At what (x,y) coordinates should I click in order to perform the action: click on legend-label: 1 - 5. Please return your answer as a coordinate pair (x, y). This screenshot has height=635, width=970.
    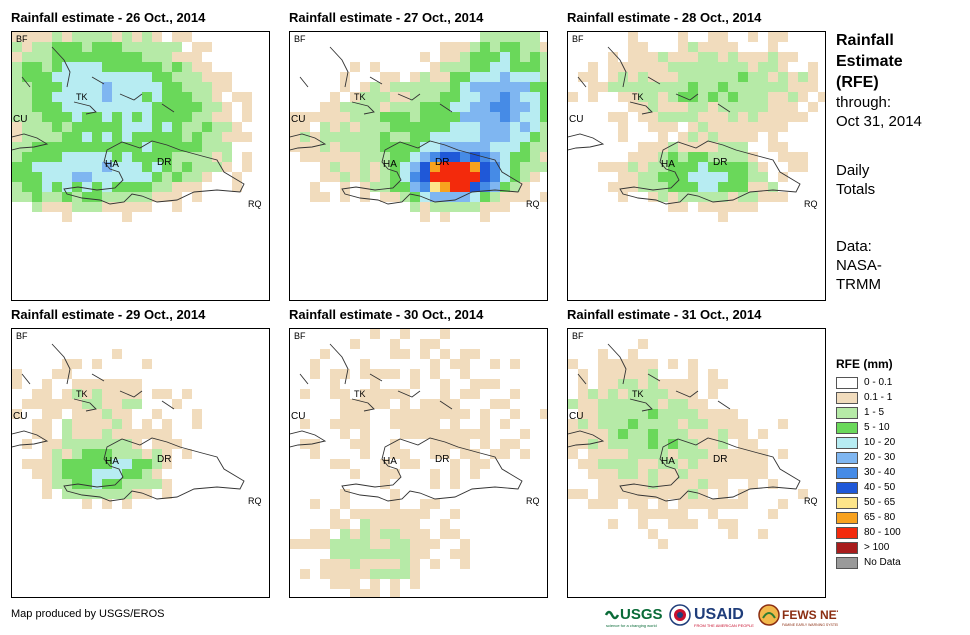
    Looking at the image, I should click on (874, 412).